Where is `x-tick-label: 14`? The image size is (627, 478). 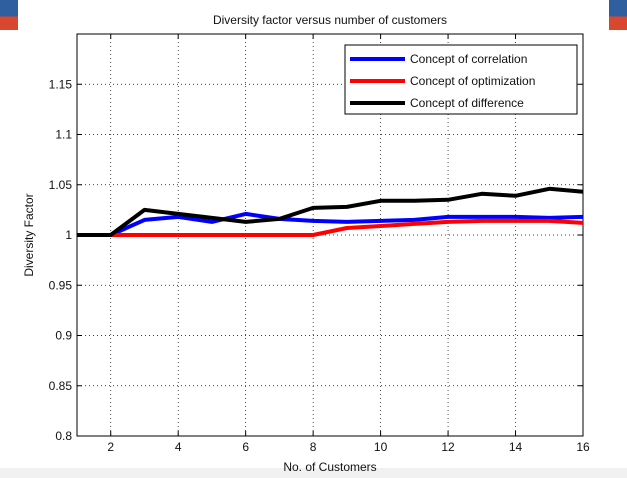 x-tick-label: 14 is located at coordinates (516, 447).